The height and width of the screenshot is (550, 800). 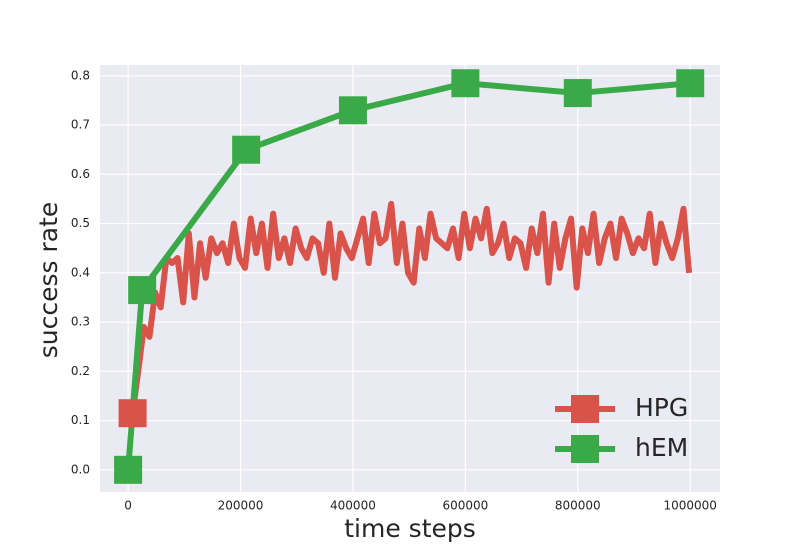 I want to click on y-tick-label: 0.8, so click(x=80, y=75).